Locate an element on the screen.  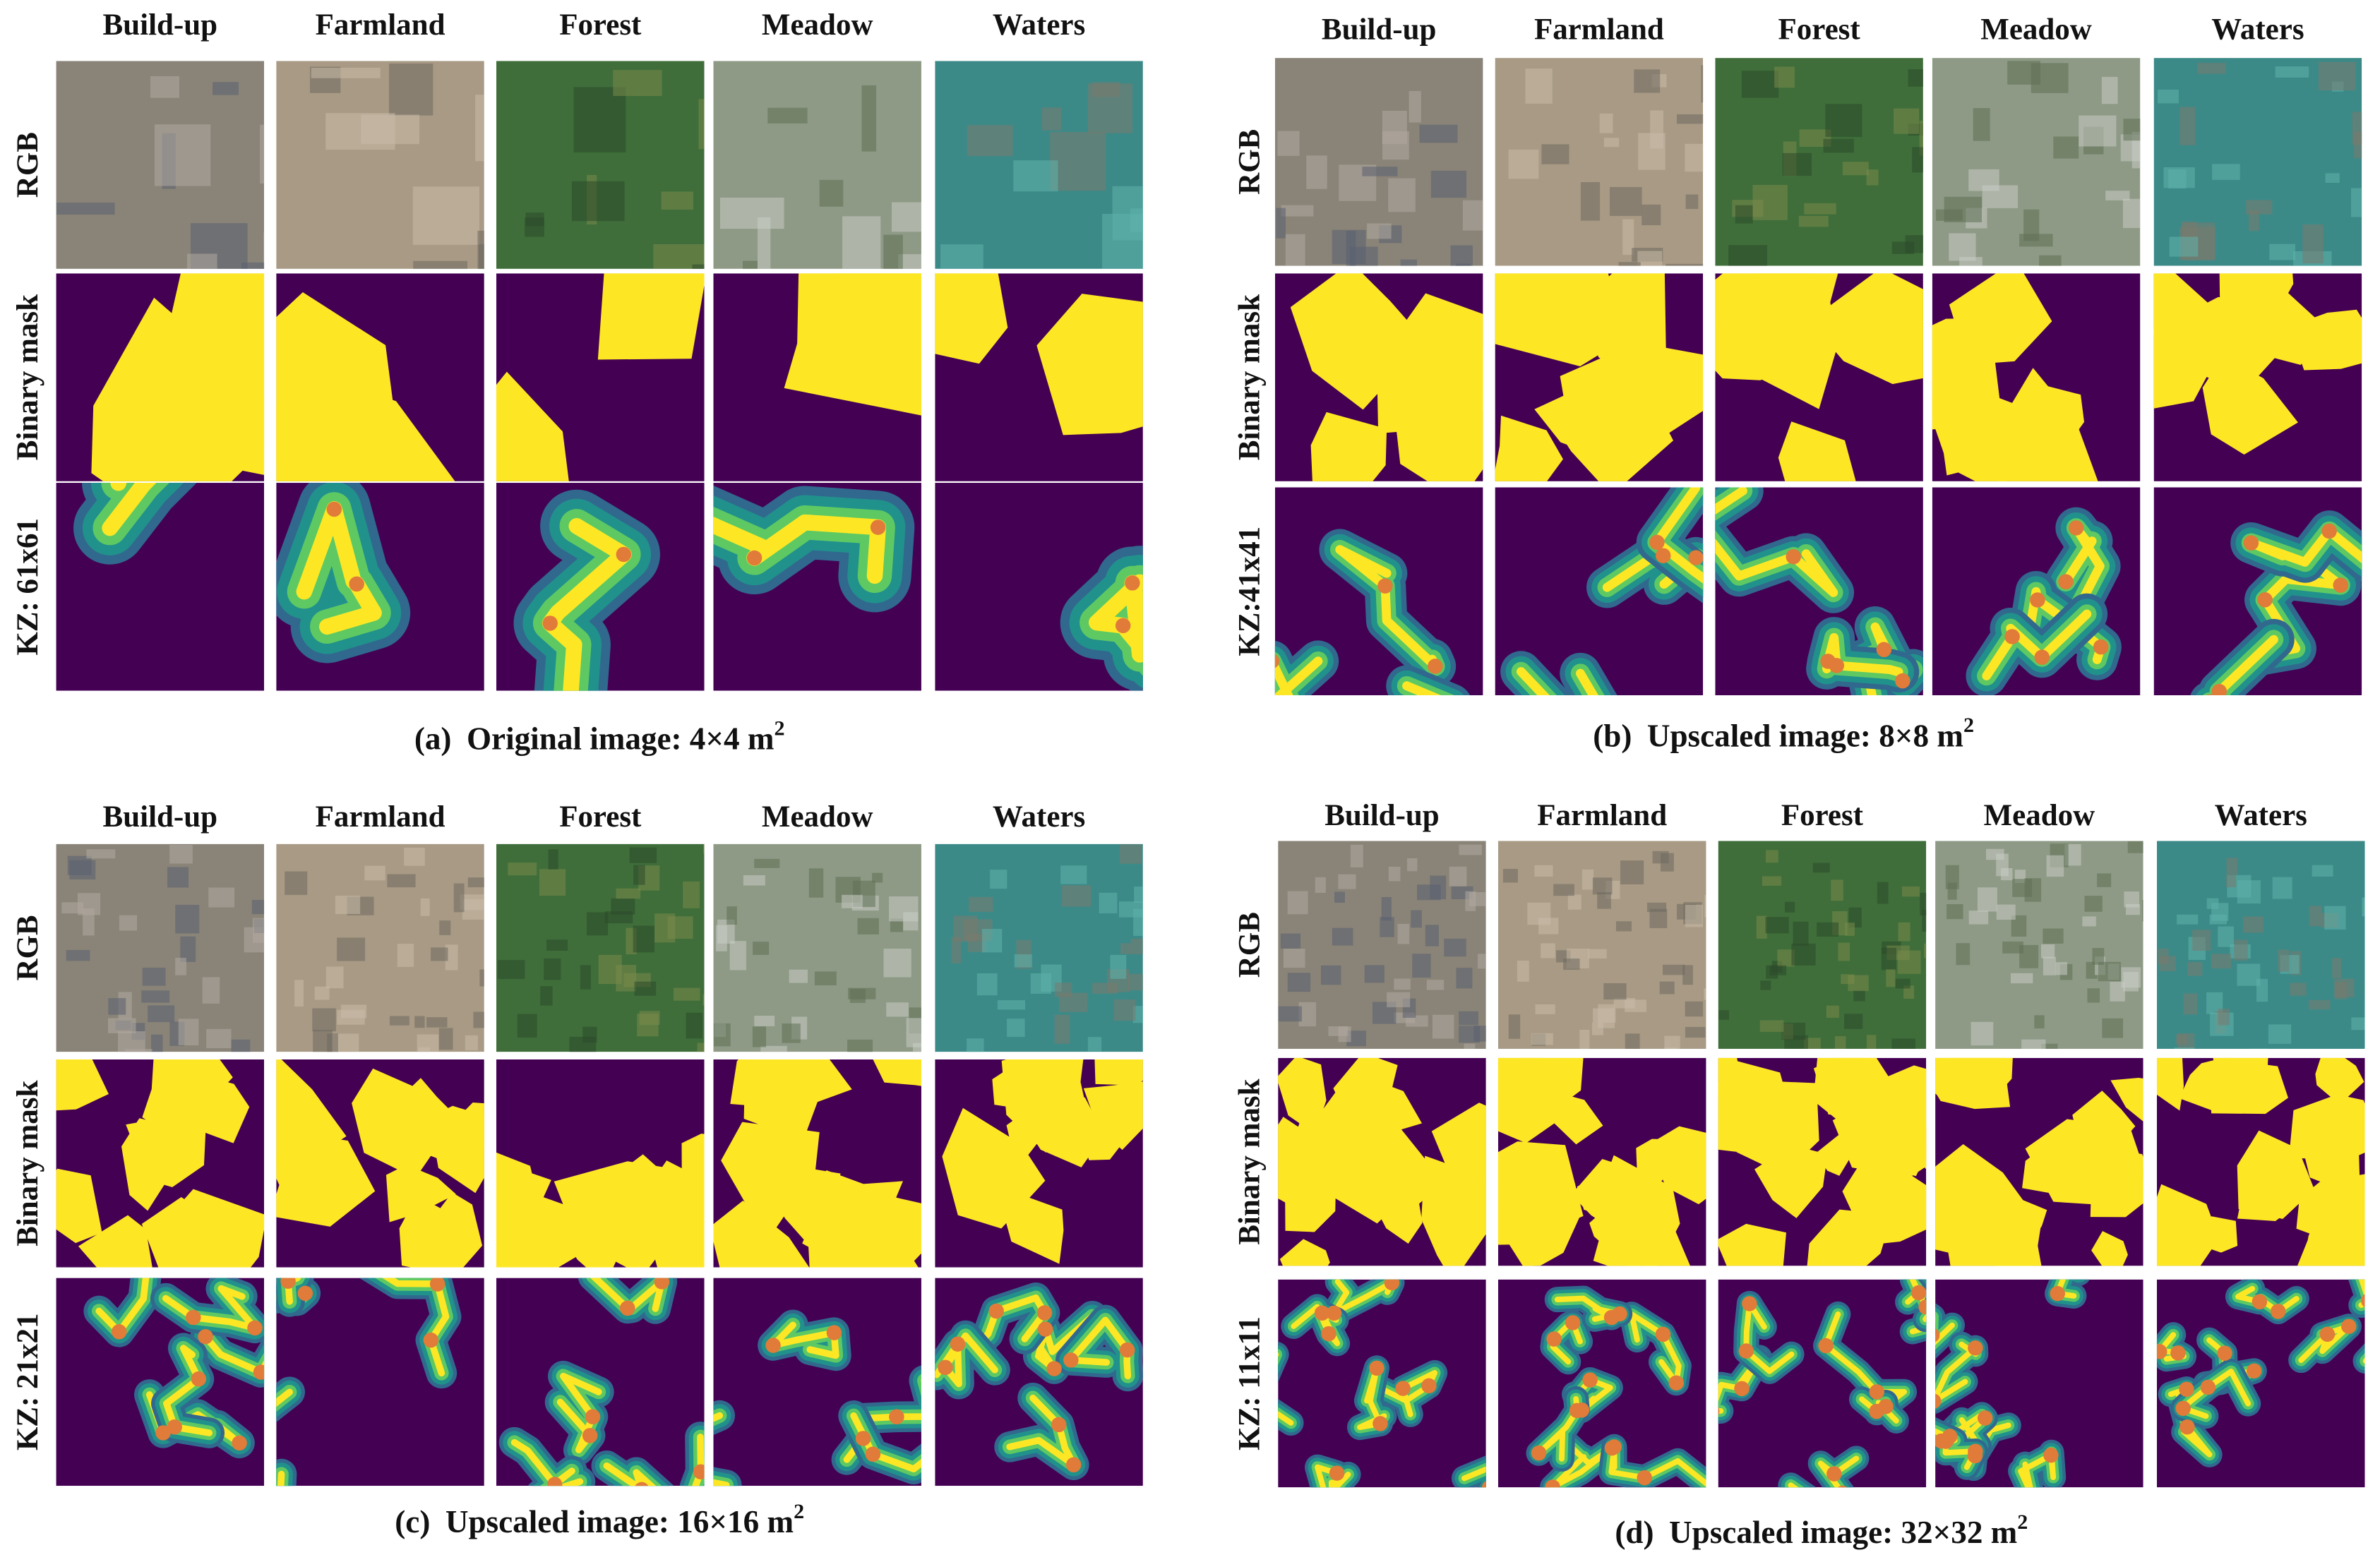
column-header: Forest is located at coordinates (1820, 30).